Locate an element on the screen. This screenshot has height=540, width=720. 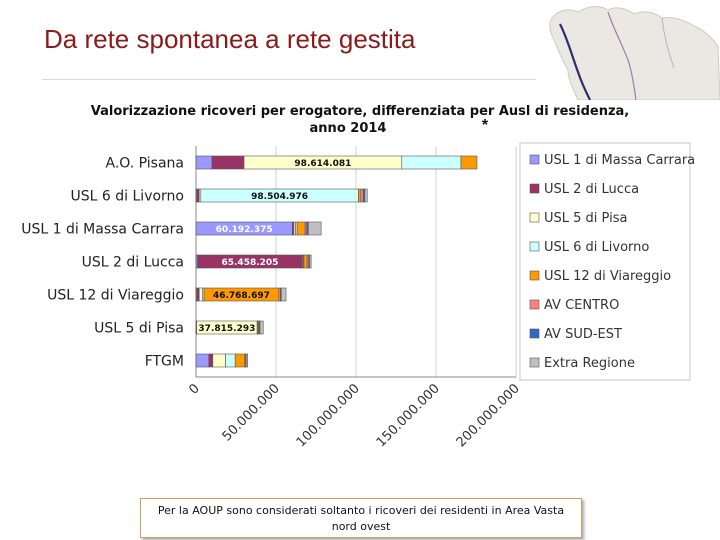
legend-label: USL 6 di Livorno is located at coordinates (596, 247).